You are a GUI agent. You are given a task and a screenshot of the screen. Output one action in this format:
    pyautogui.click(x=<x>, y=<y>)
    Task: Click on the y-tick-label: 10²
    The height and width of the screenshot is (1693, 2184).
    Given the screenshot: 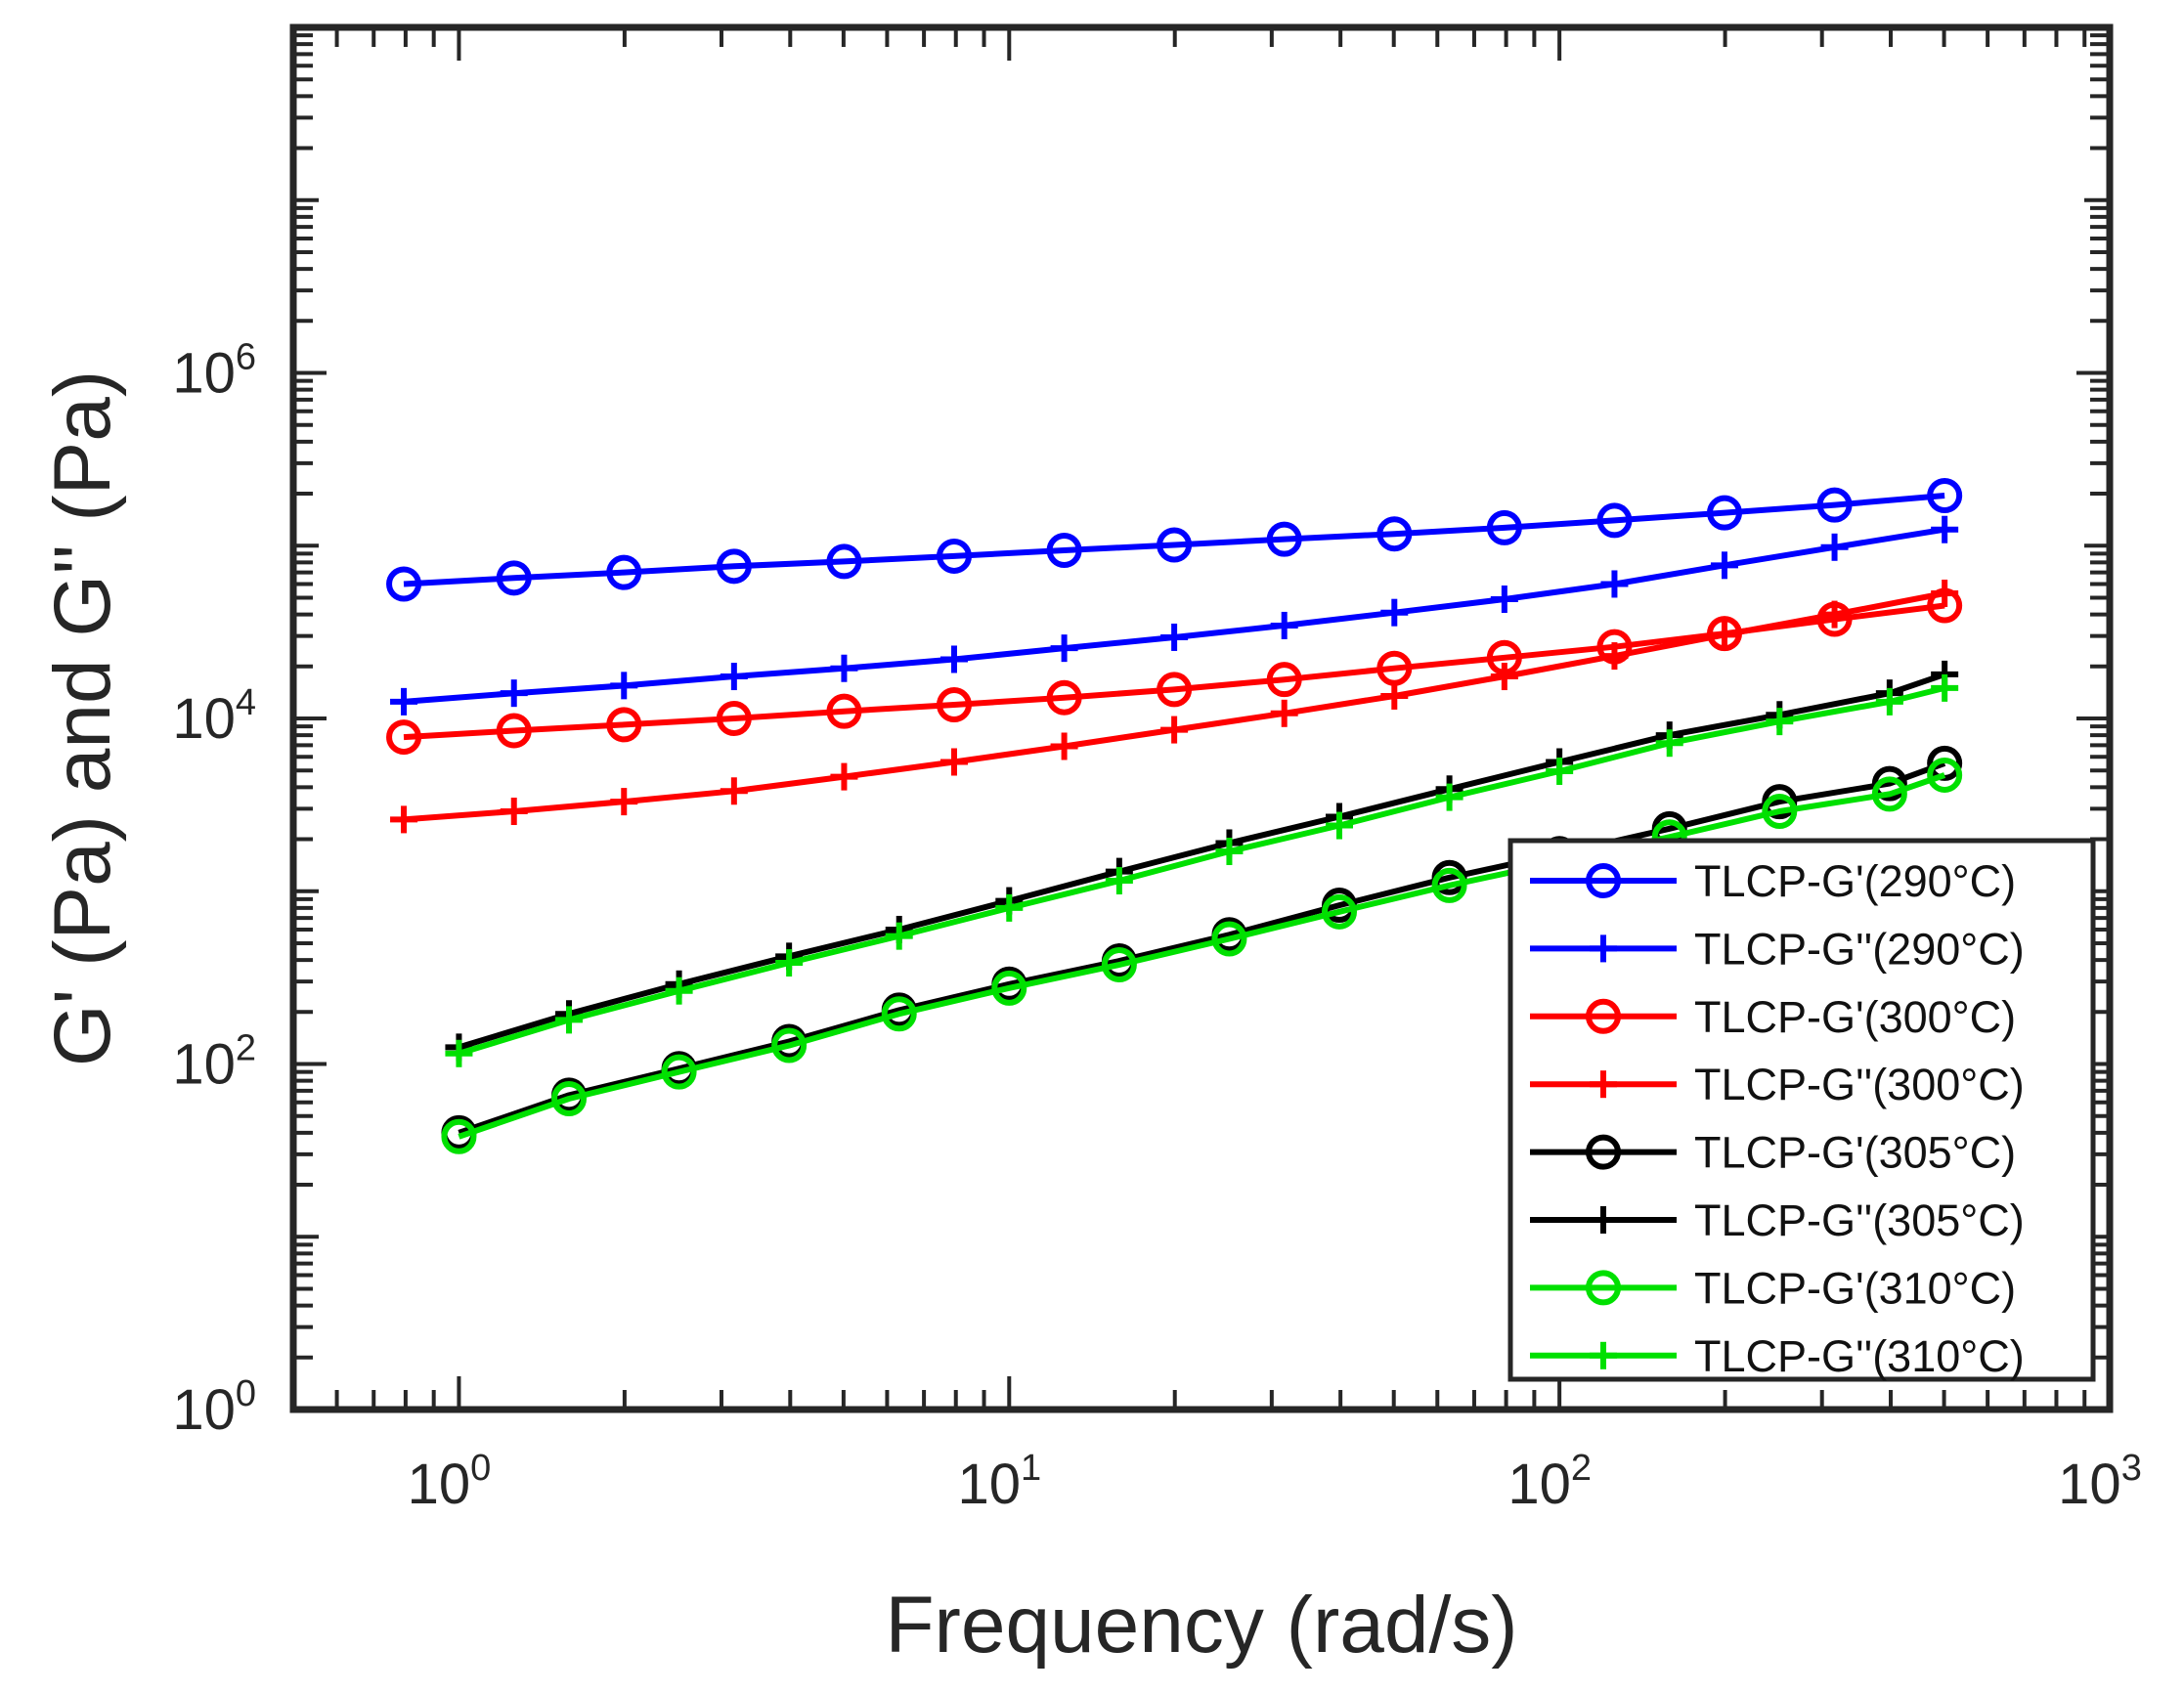 What is the action you would take?
    pyautogui.click(x=214, y=1062)
    